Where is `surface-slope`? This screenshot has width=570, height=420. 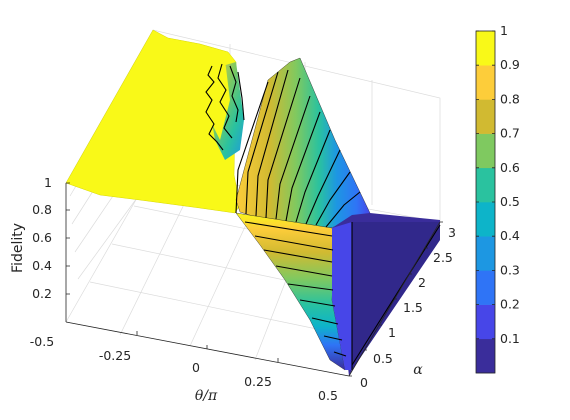
surface-slope is located at coordinates (303, 143).